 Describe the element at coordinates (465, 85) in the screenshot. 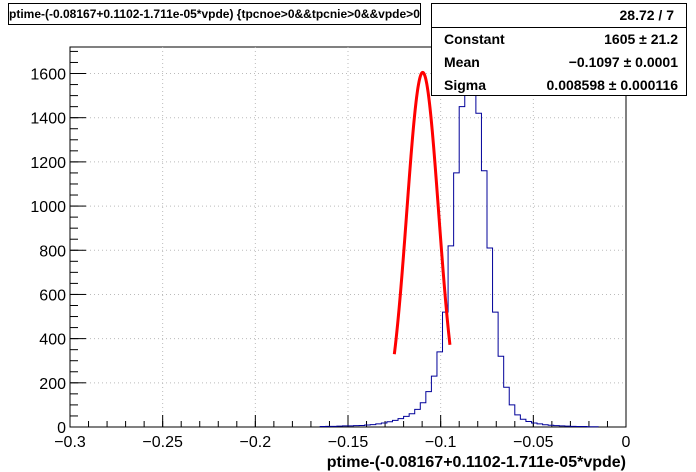

I see `stats-label: Sigma` at that location.